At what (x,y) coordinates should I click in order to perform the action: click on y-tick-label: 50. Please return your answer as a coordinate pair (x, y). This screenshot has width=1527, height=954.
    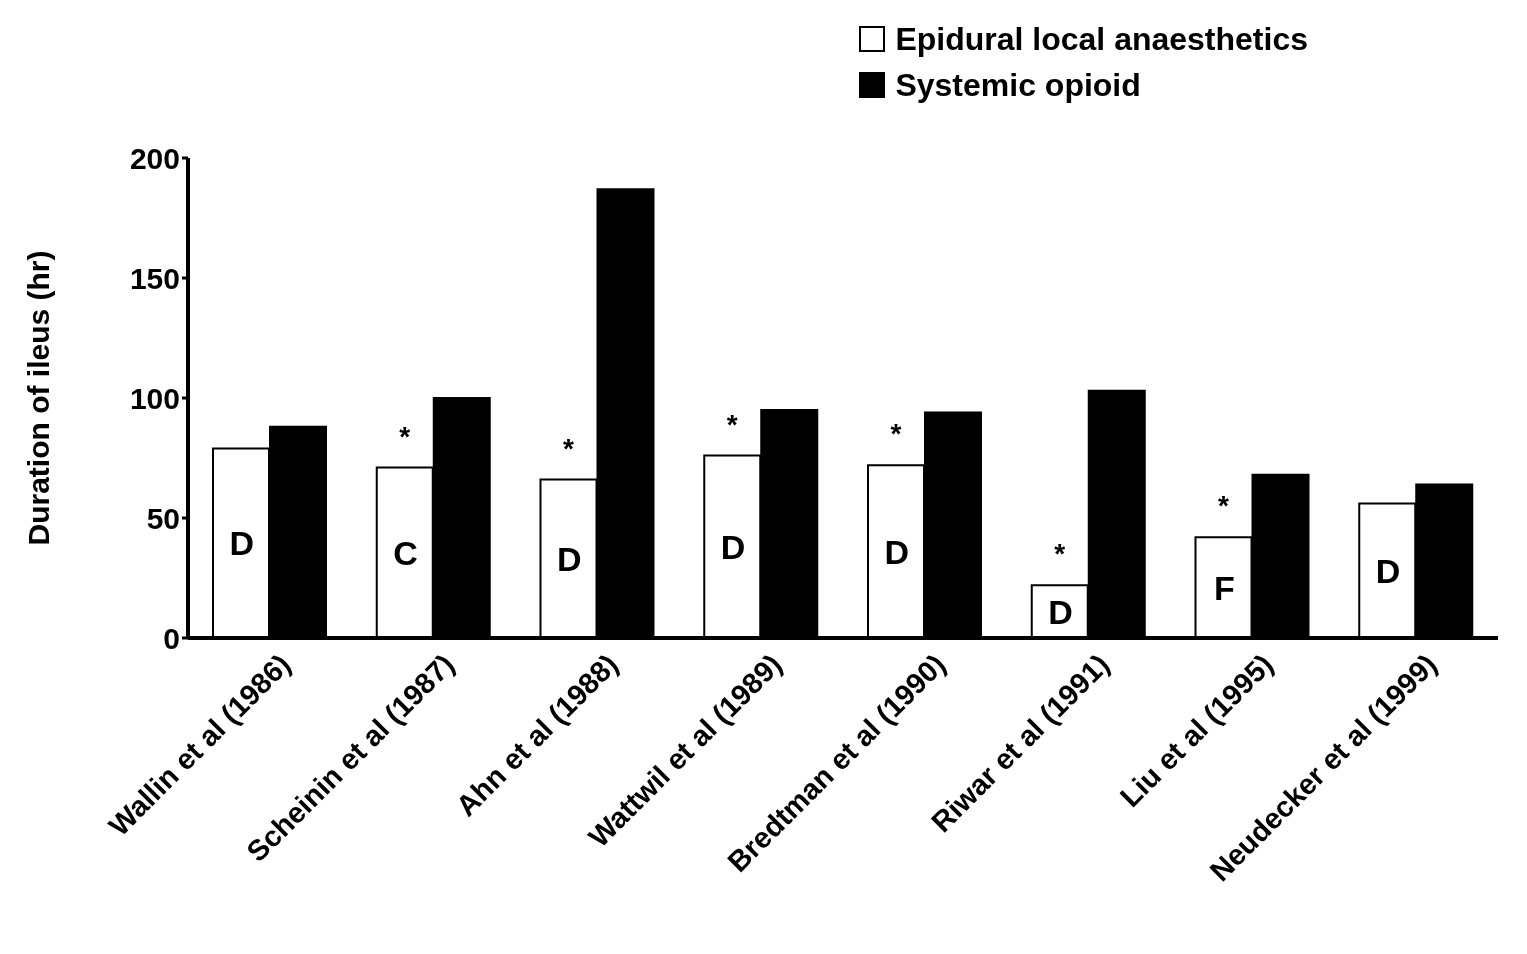
    Looking at the image, I should click on (163, 518).